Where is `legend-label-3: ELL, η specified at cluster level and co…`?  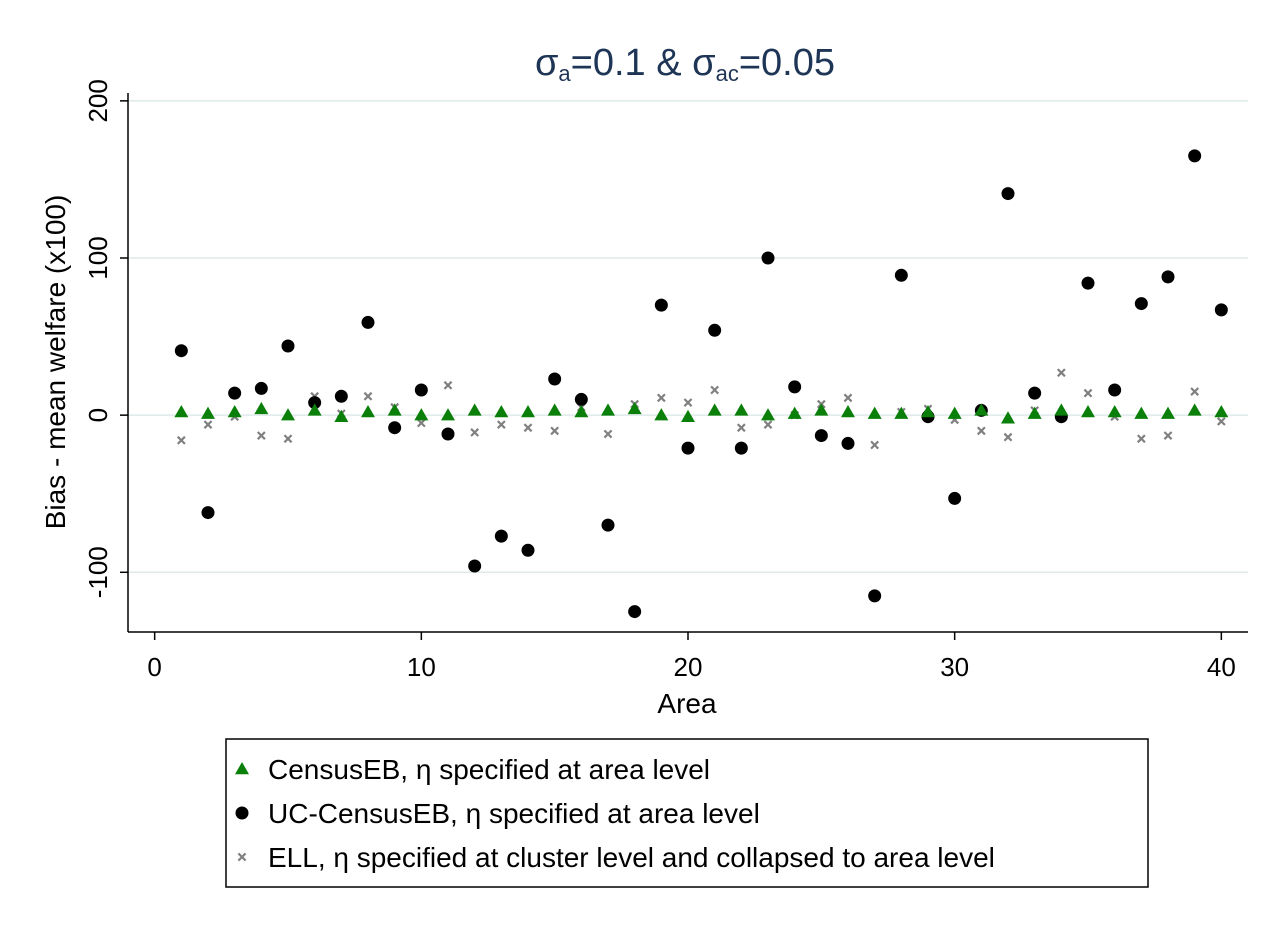 legend-label-3: ELL, η specified at cluster level and co… is located at coordinates (631, 857).